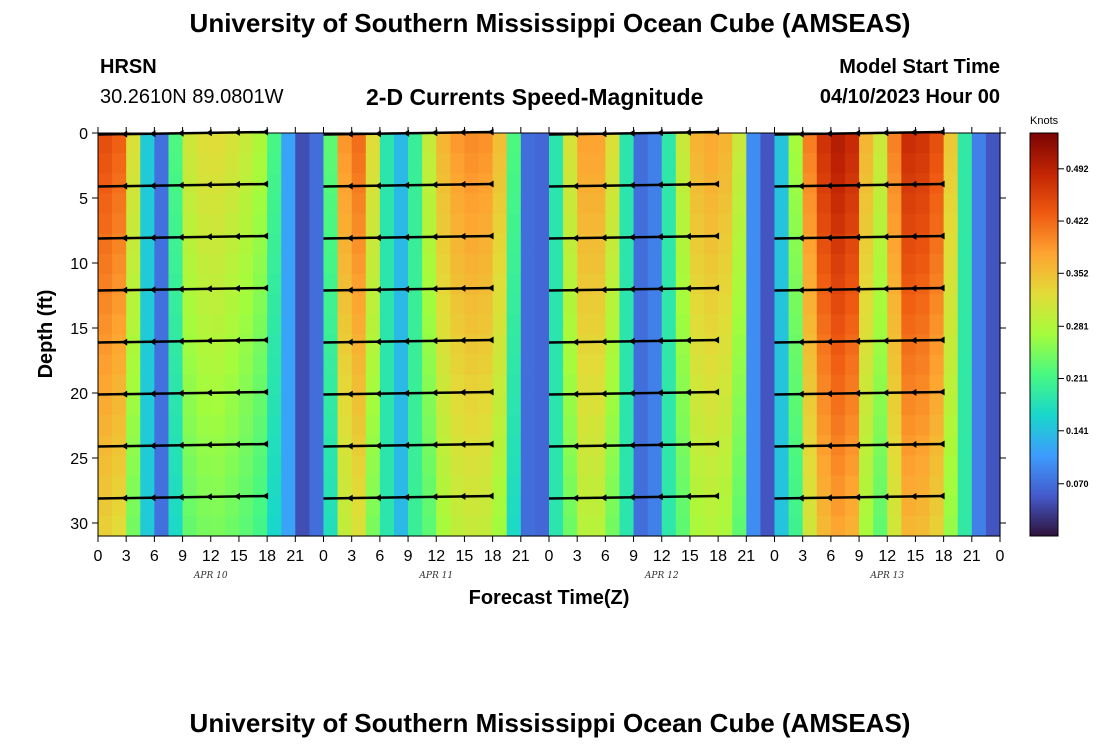 The image size is (1100, 750). Describe the element at coordinates (79, 329) in the screenshot. I see `y-tick-label: 15` at that location.